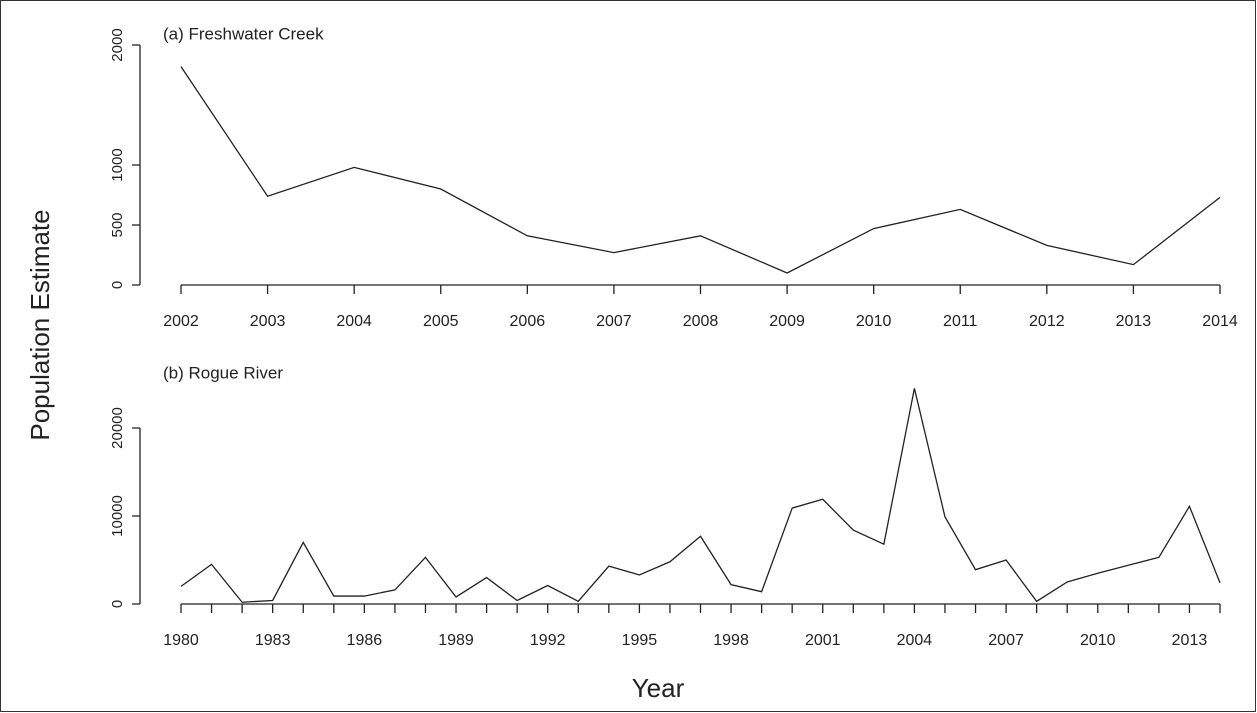 The height and width of the screenshot is (713, 1257). Describe the element at coordinates (243, 33) in the screenshot. I see `panel-title: (a) Freshwater Creek` at that location.